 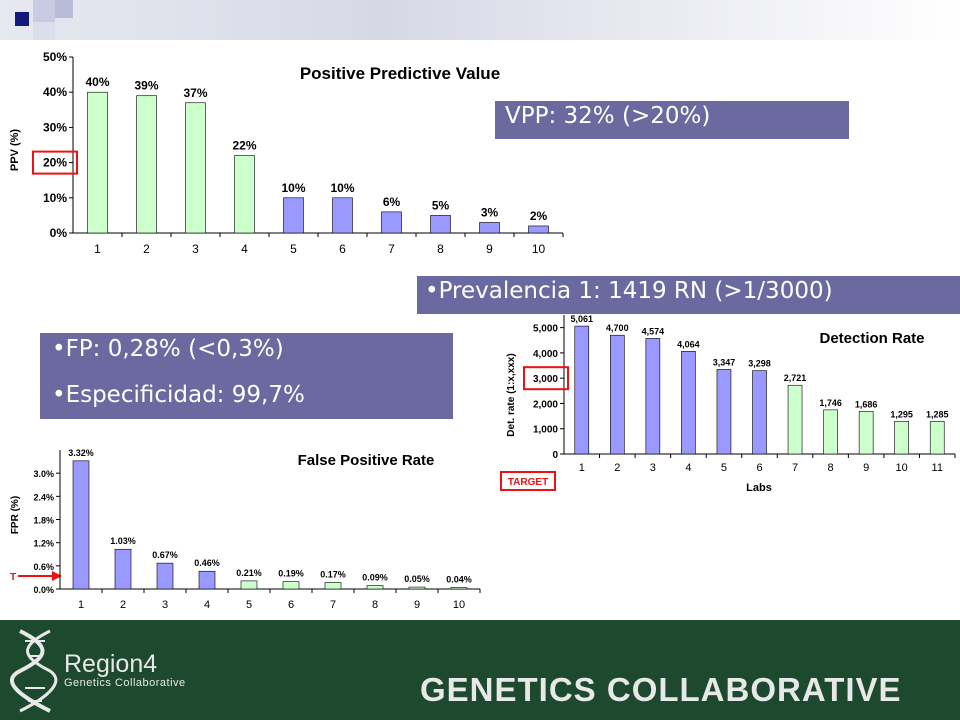 I want to click on bar-value-label: 37%, so click(x=195, y=93).